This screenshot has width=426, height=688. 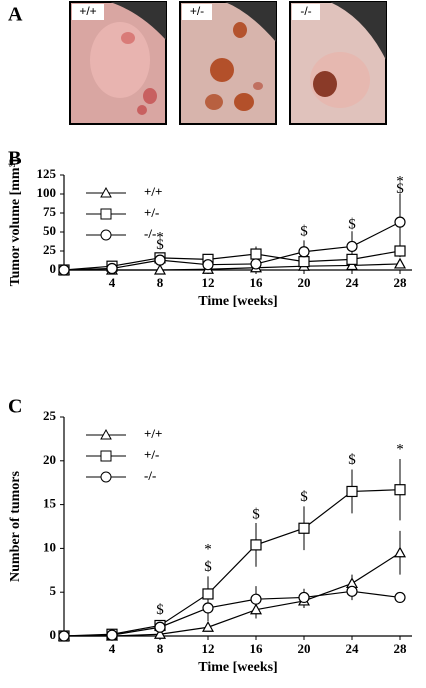 What do you see at coordinates (228, 63) in the screenshot?
I see `photo: +/-` at bounding box center [228, 63].